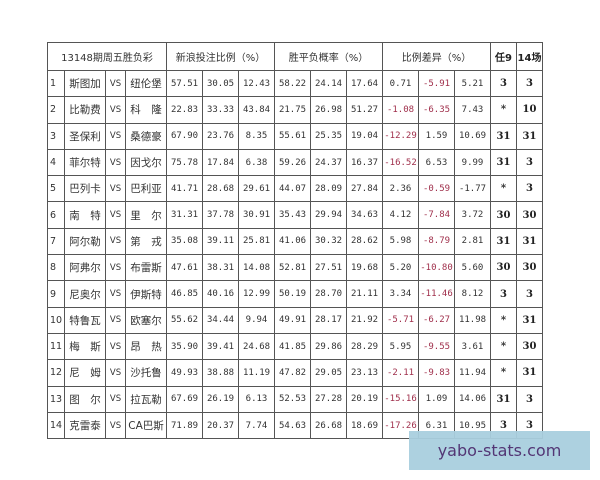 The height and width of the screenshot is (480, 600). I want to click on home-team: 图 尔, so click(85, 399).